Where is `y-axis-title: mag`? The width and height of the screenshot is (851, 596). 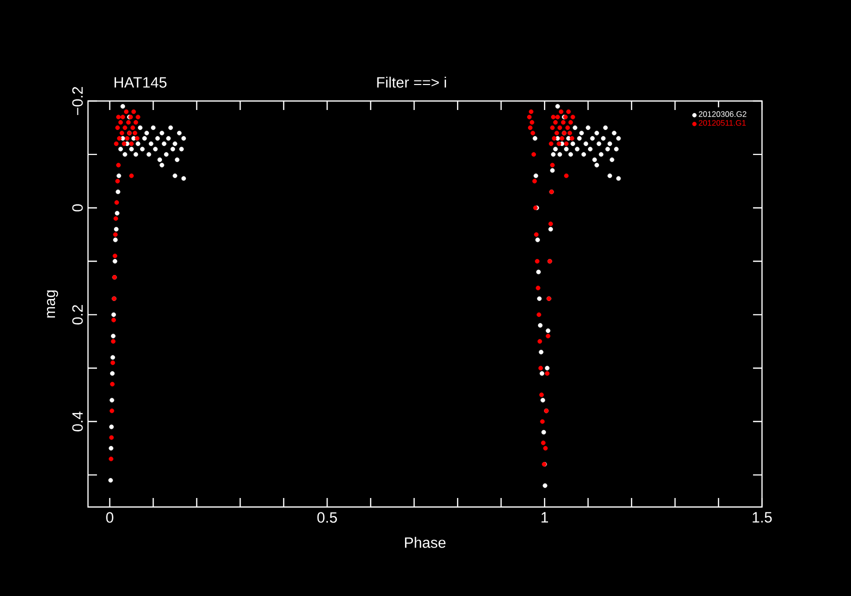
y-axis-title: mag is located at coordinates (52, 304).